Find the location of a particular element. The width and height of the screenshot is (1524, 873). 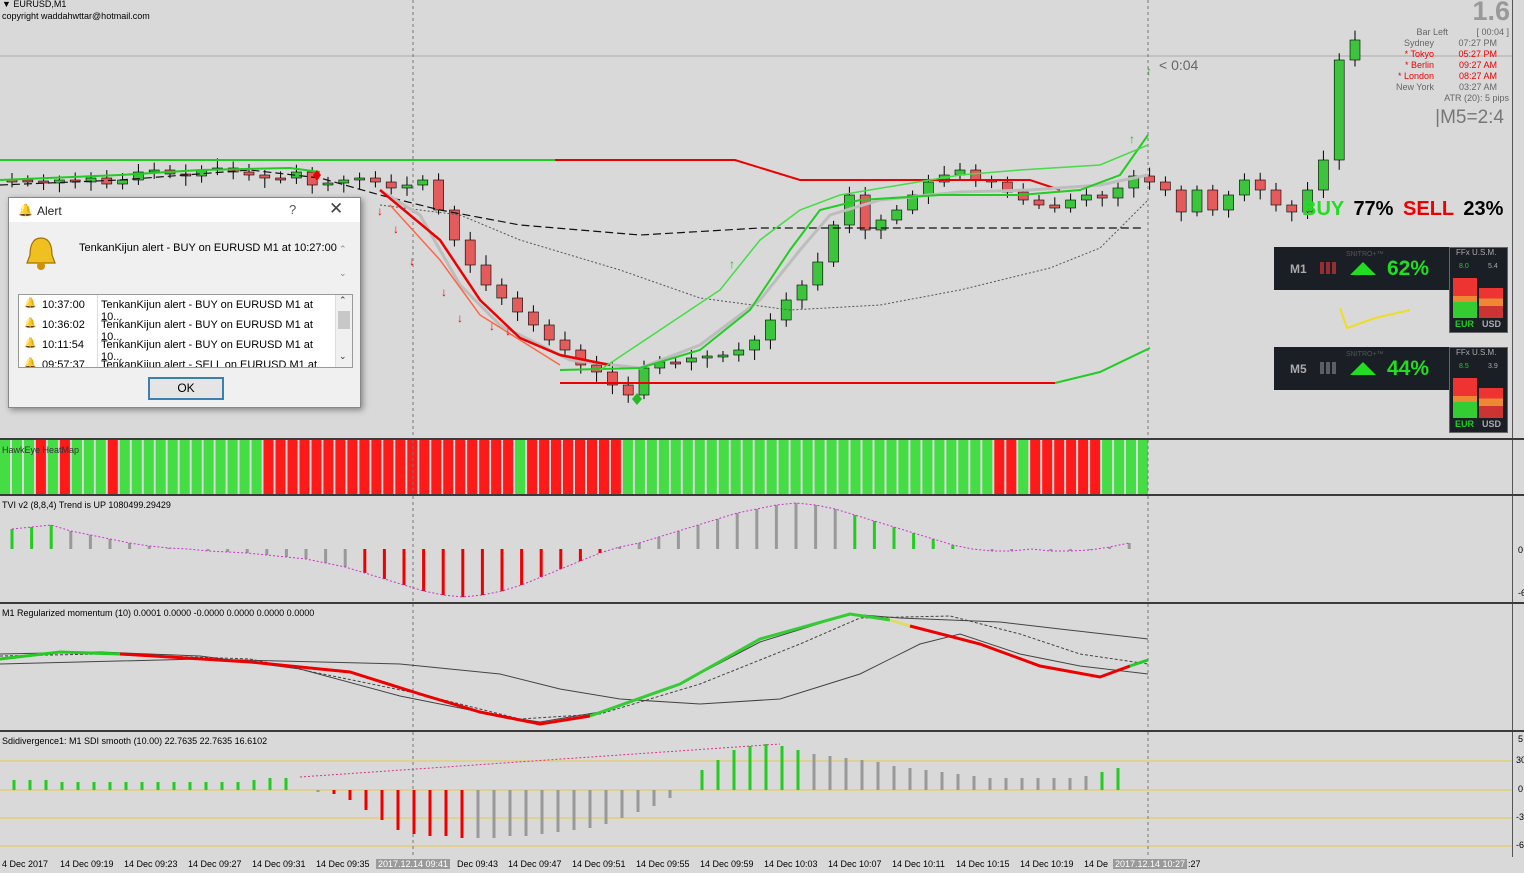

session-time: 05:27 PM is located at coordinates (1477, 54).